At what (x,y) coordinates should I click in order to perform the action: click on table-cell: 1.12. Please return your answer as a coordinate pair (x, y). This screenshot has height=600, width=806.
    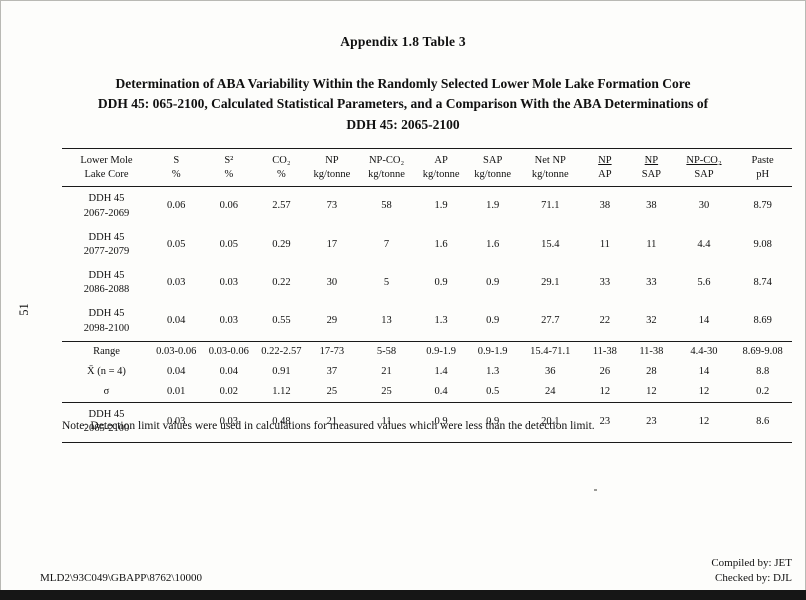
    Looking at the image, I should click on (281, 392).